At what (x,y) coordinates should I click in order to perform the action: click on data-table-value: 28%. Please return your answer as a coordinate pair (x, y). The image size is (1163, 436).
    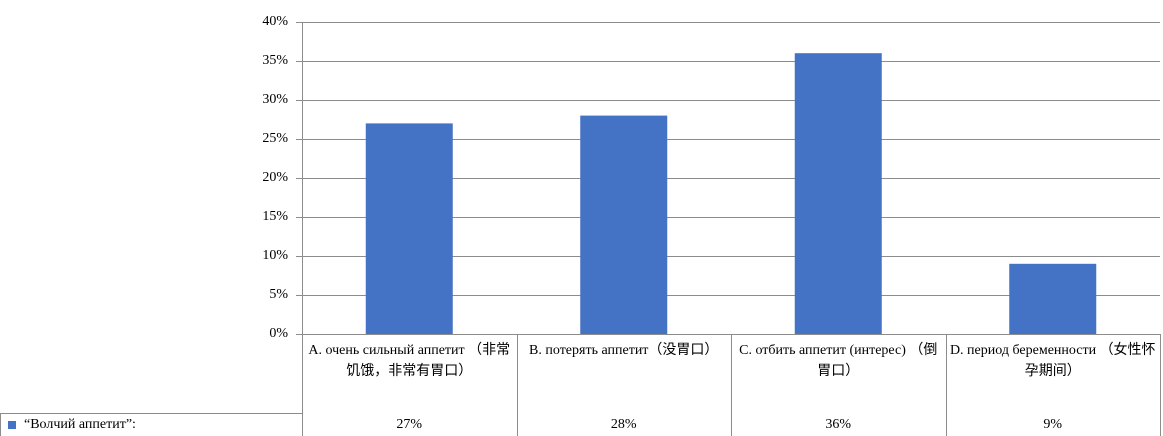
    Looking at the image, I should click on (623, 424).